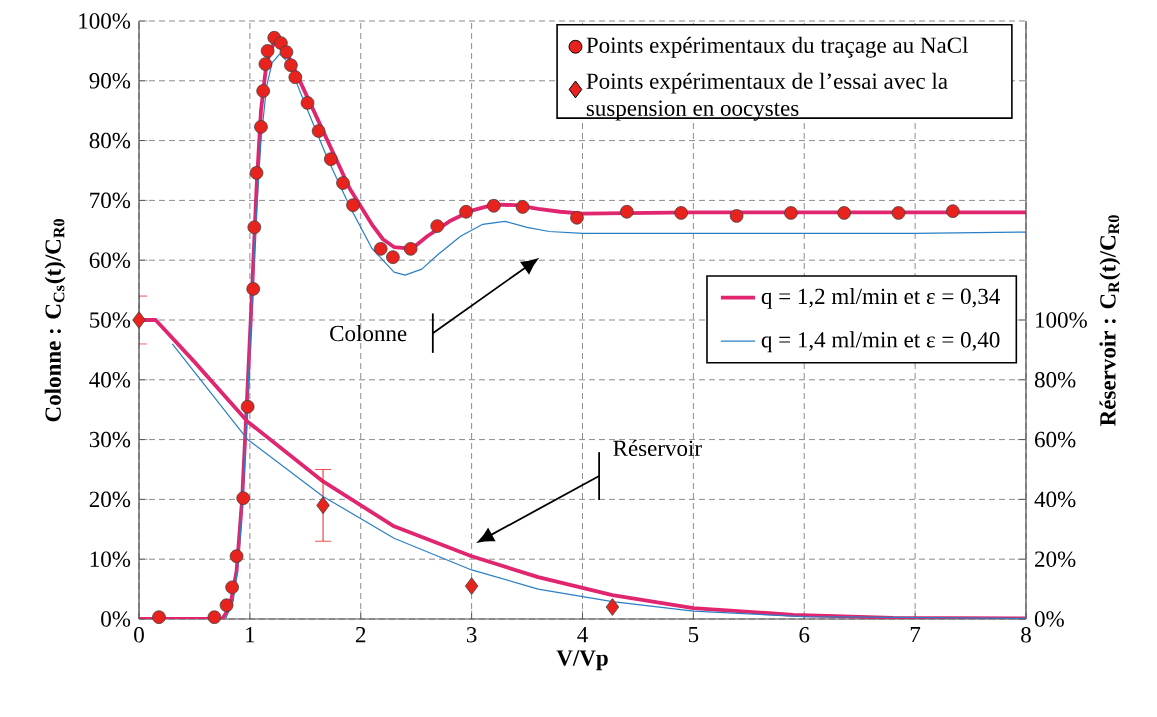 The image size is (1157, 717). What do you see at coordinates (105, 21) in the screenshot?
I see `y-tick-label: 100%` at bounding box center [105, 21].